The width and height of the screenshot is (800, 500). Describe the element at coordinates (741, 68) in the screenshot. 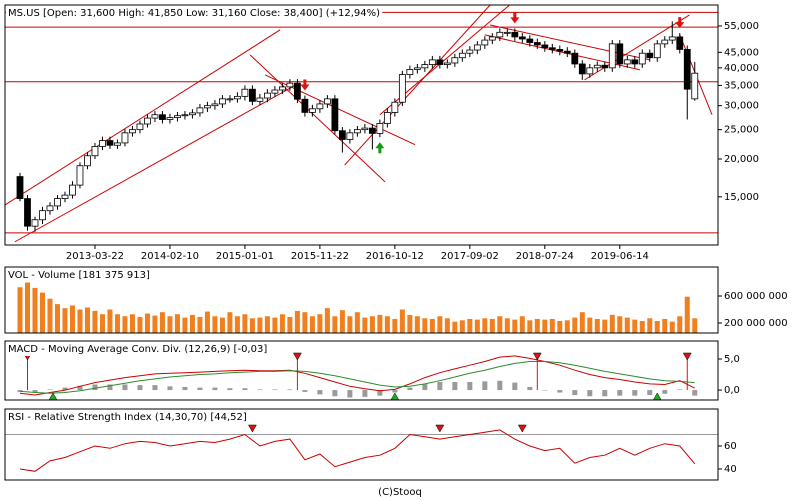

I see `y-tick-label: 40,000` at that location.